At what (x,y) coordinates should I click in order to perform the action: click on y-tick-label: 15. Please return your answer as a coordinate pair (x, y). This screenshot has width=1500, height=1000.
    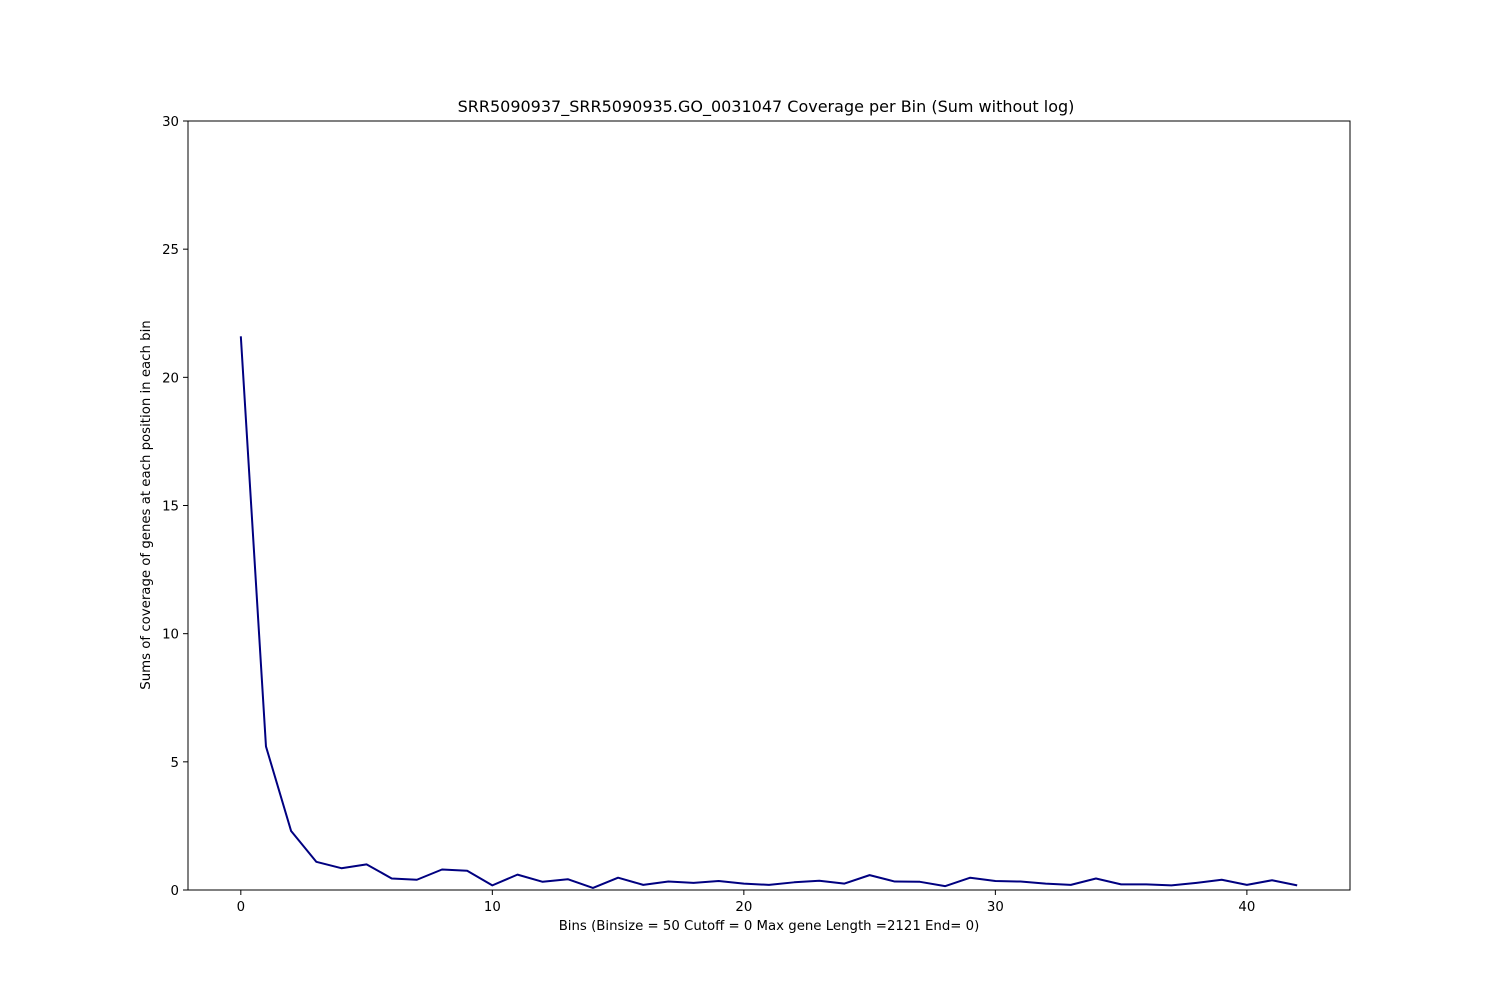
    Looking at the image, I should click on (170, 507).